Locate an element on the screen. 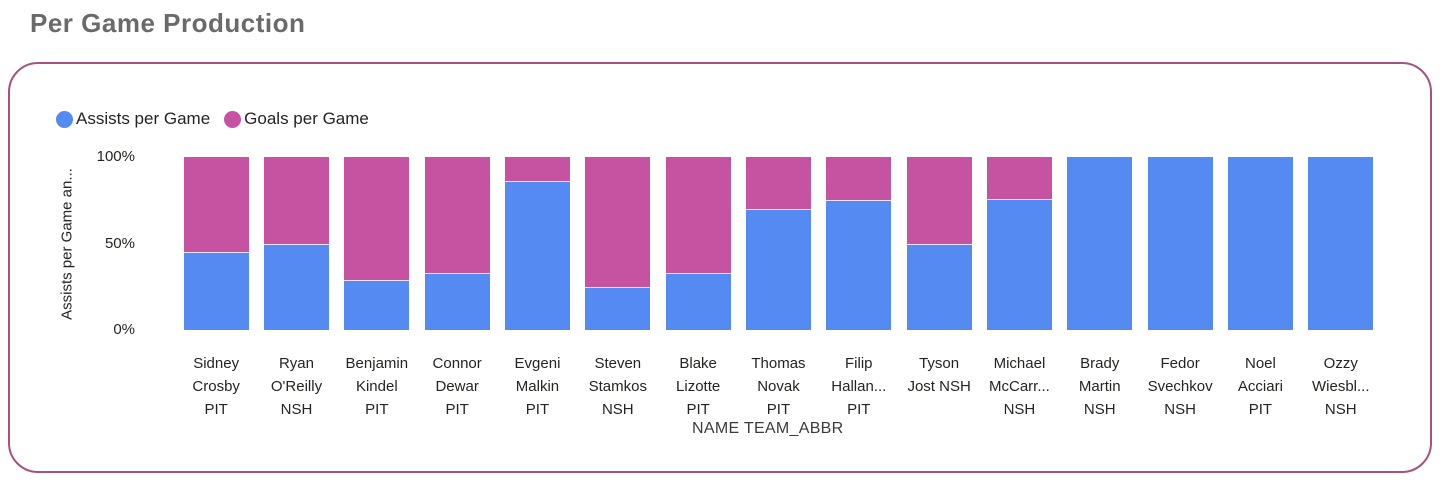 The width and height of the screenshot is (1444, 488). bar-column: Filip Hallan... PIT is located at coordinates (859, 289).